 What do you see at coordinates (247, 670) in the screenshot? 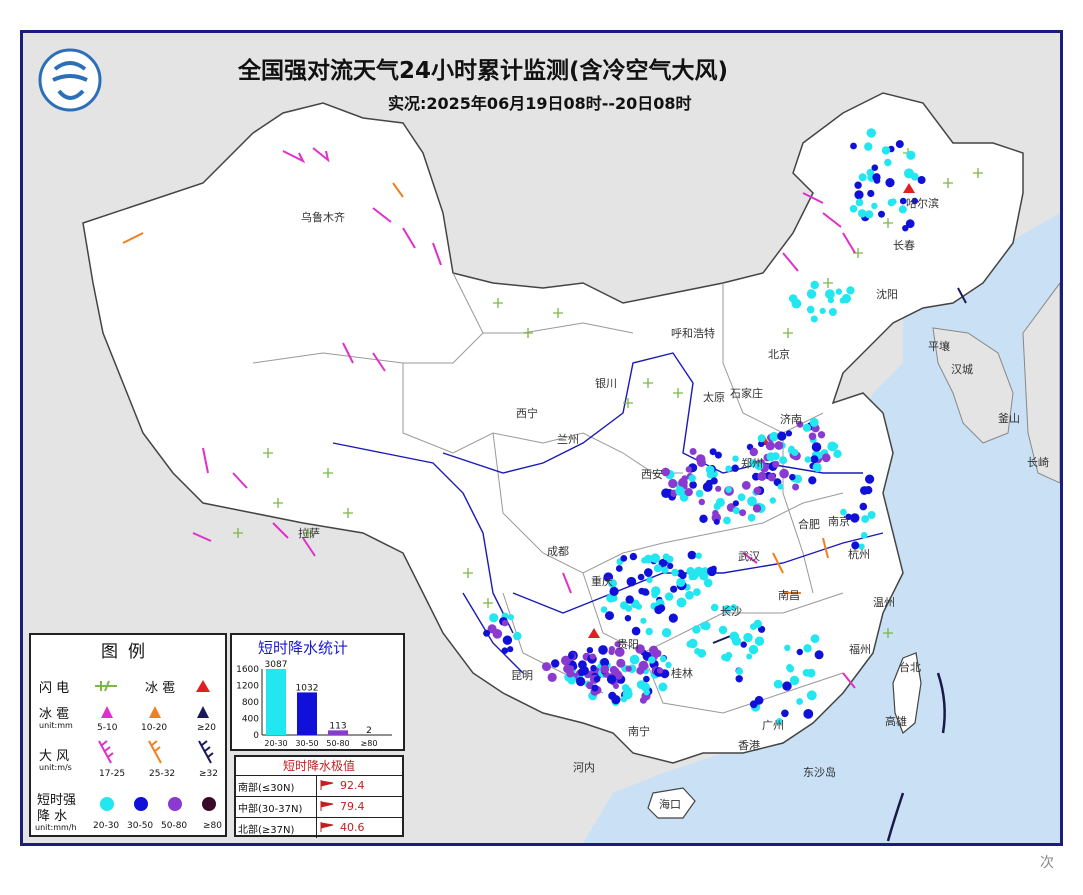
I see `chart-y-tick-label: 1600` at bounding box center [247, 670].